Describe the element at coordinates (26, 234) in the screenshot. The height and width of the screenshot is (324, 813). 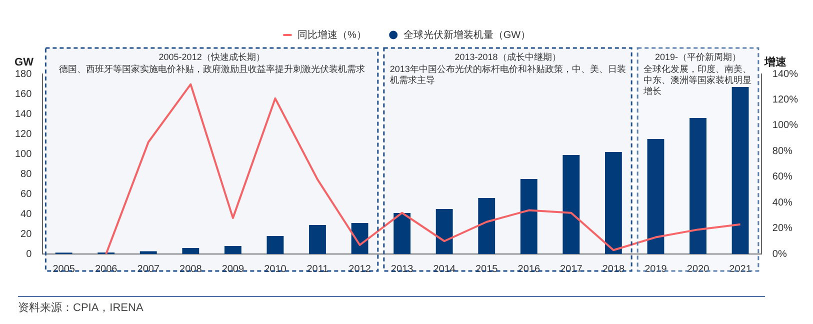
I see `y-tick-label: 20` at that location.